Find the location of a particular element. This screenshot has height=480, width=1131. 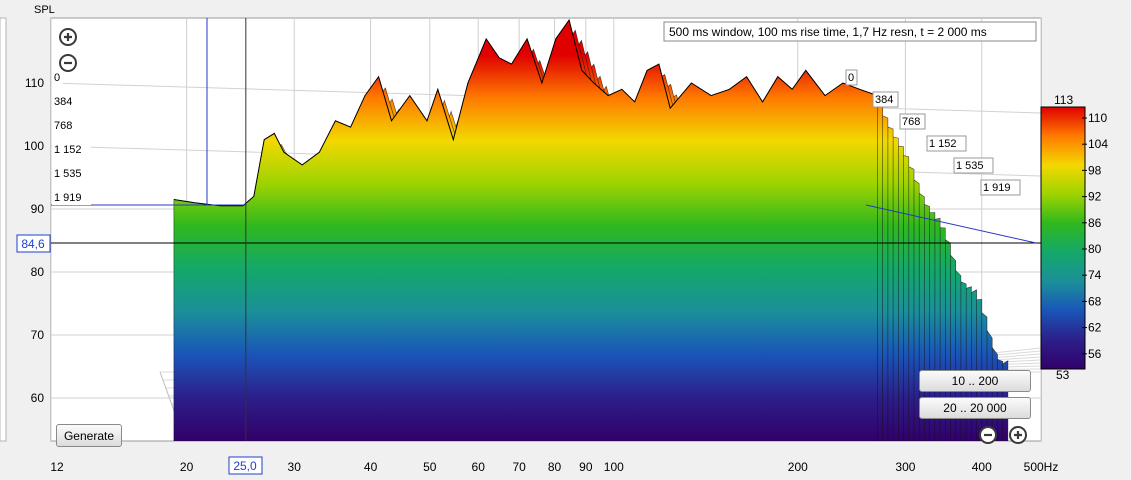

cursor-y-readout-text: 84,6 is located at coordinates (33, 244).